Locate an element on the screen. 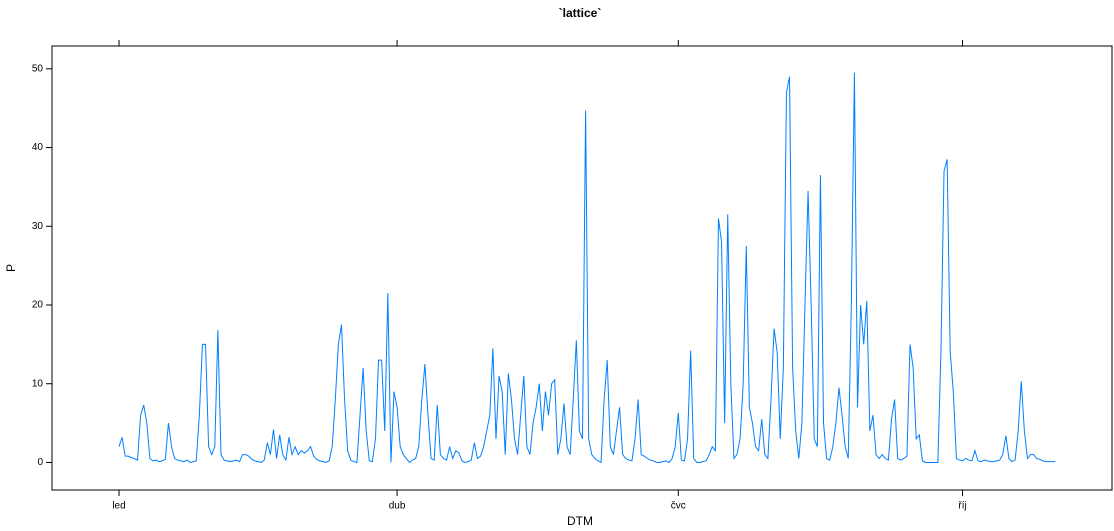 The height and width of the screenshot is (531, 1114). y-tick-label: 40 is located at coordinates (38, 147).